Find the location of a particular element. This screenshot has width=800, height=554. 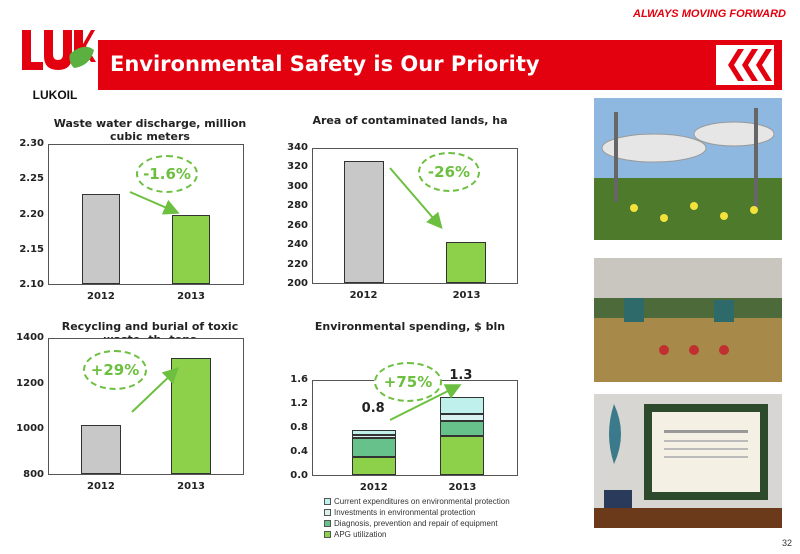

chart1-bar-2013 is located at coordinates (190, 249).